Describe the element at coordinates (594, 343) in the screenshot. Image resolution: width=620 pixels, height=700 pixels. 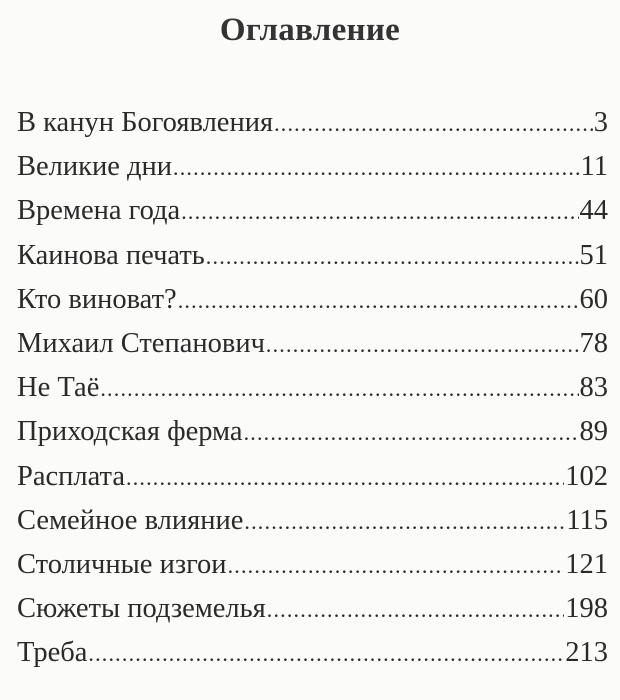
I see `entry-page-number: 78` at that location.